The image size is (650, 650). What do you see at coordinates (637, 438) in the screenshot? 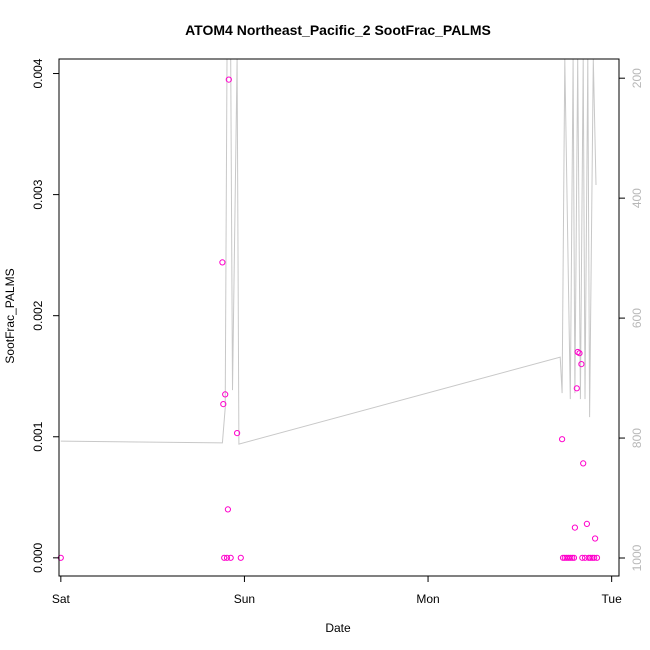
I see `right-tick-label: 800` at bounding box center [637, 438].